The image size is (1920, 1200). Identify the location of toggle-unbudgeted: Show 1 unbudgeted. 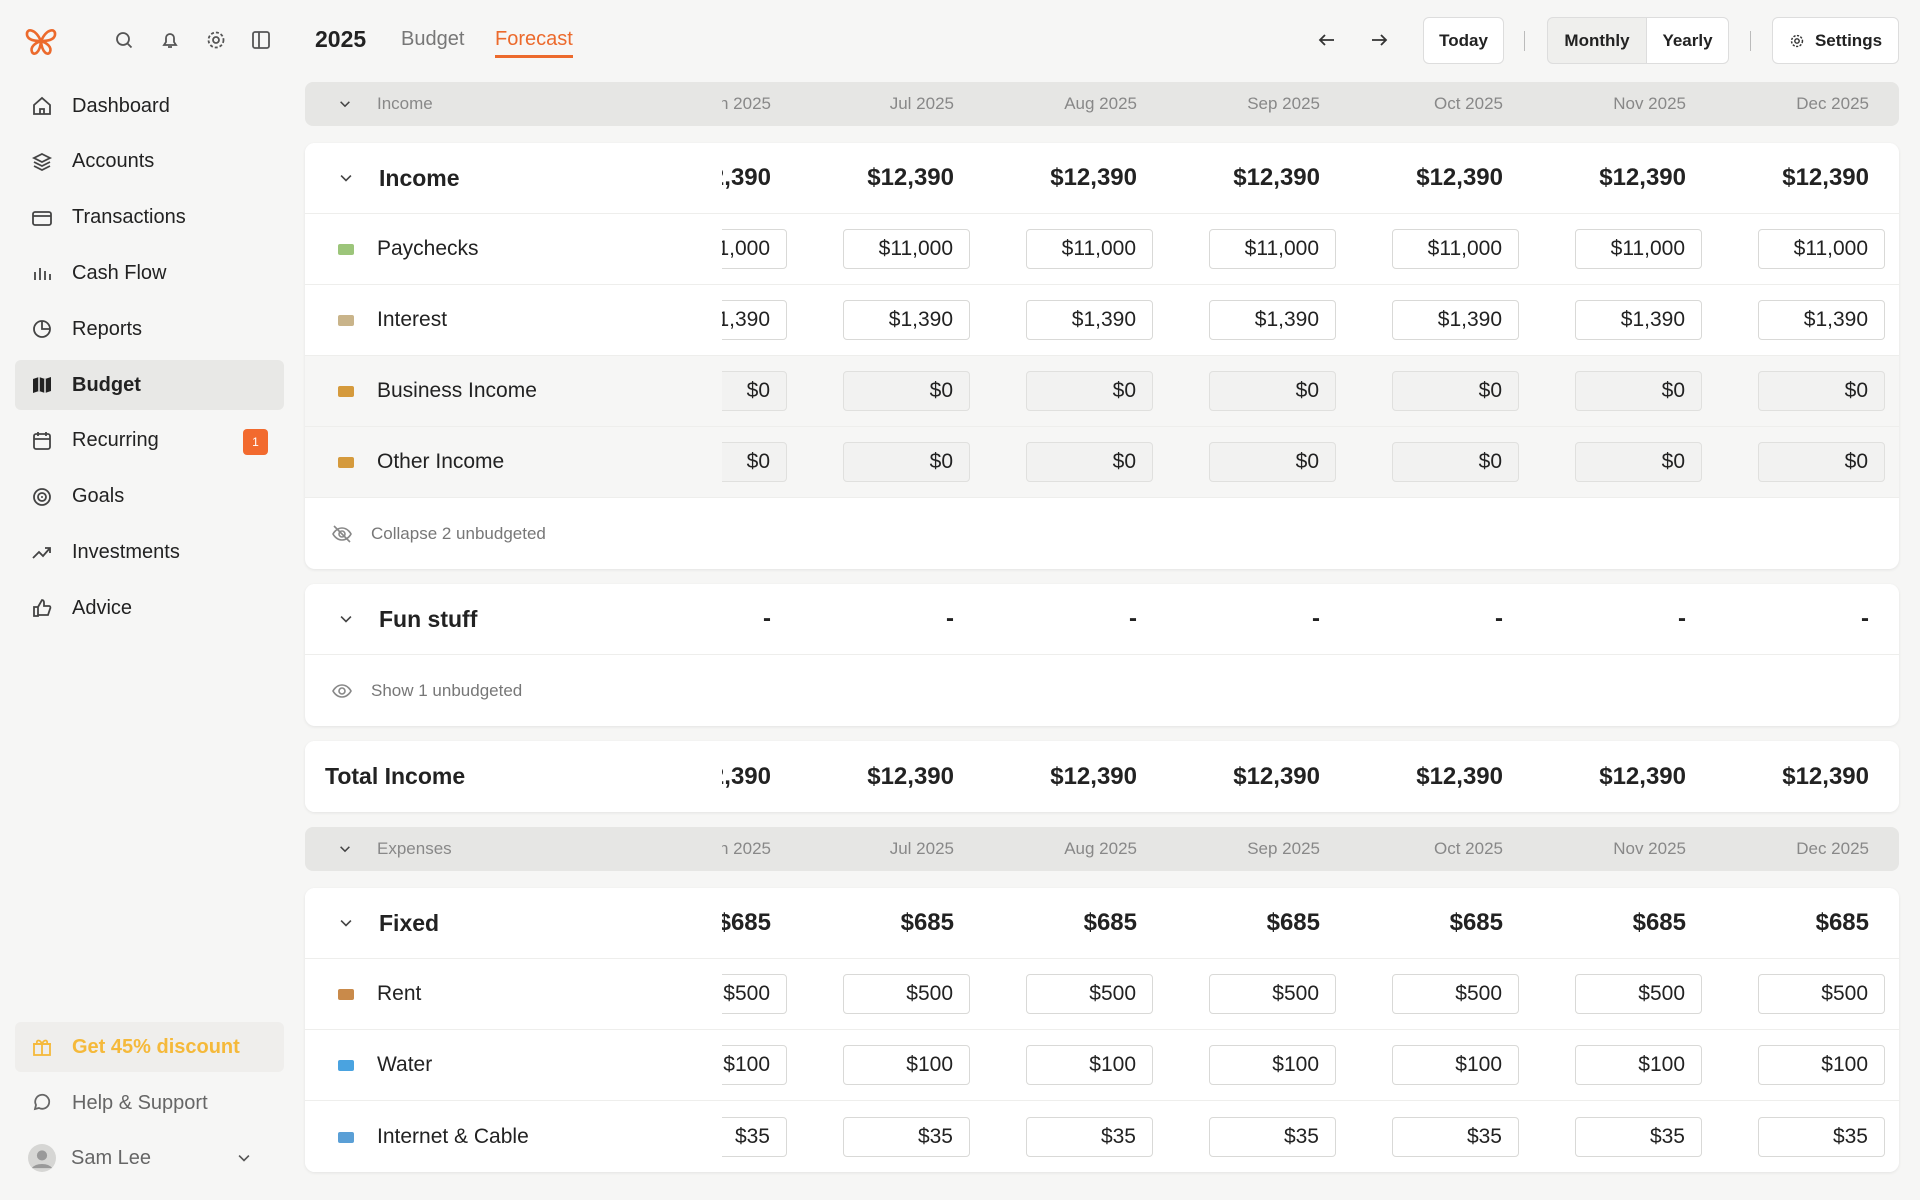
(1102, 690).